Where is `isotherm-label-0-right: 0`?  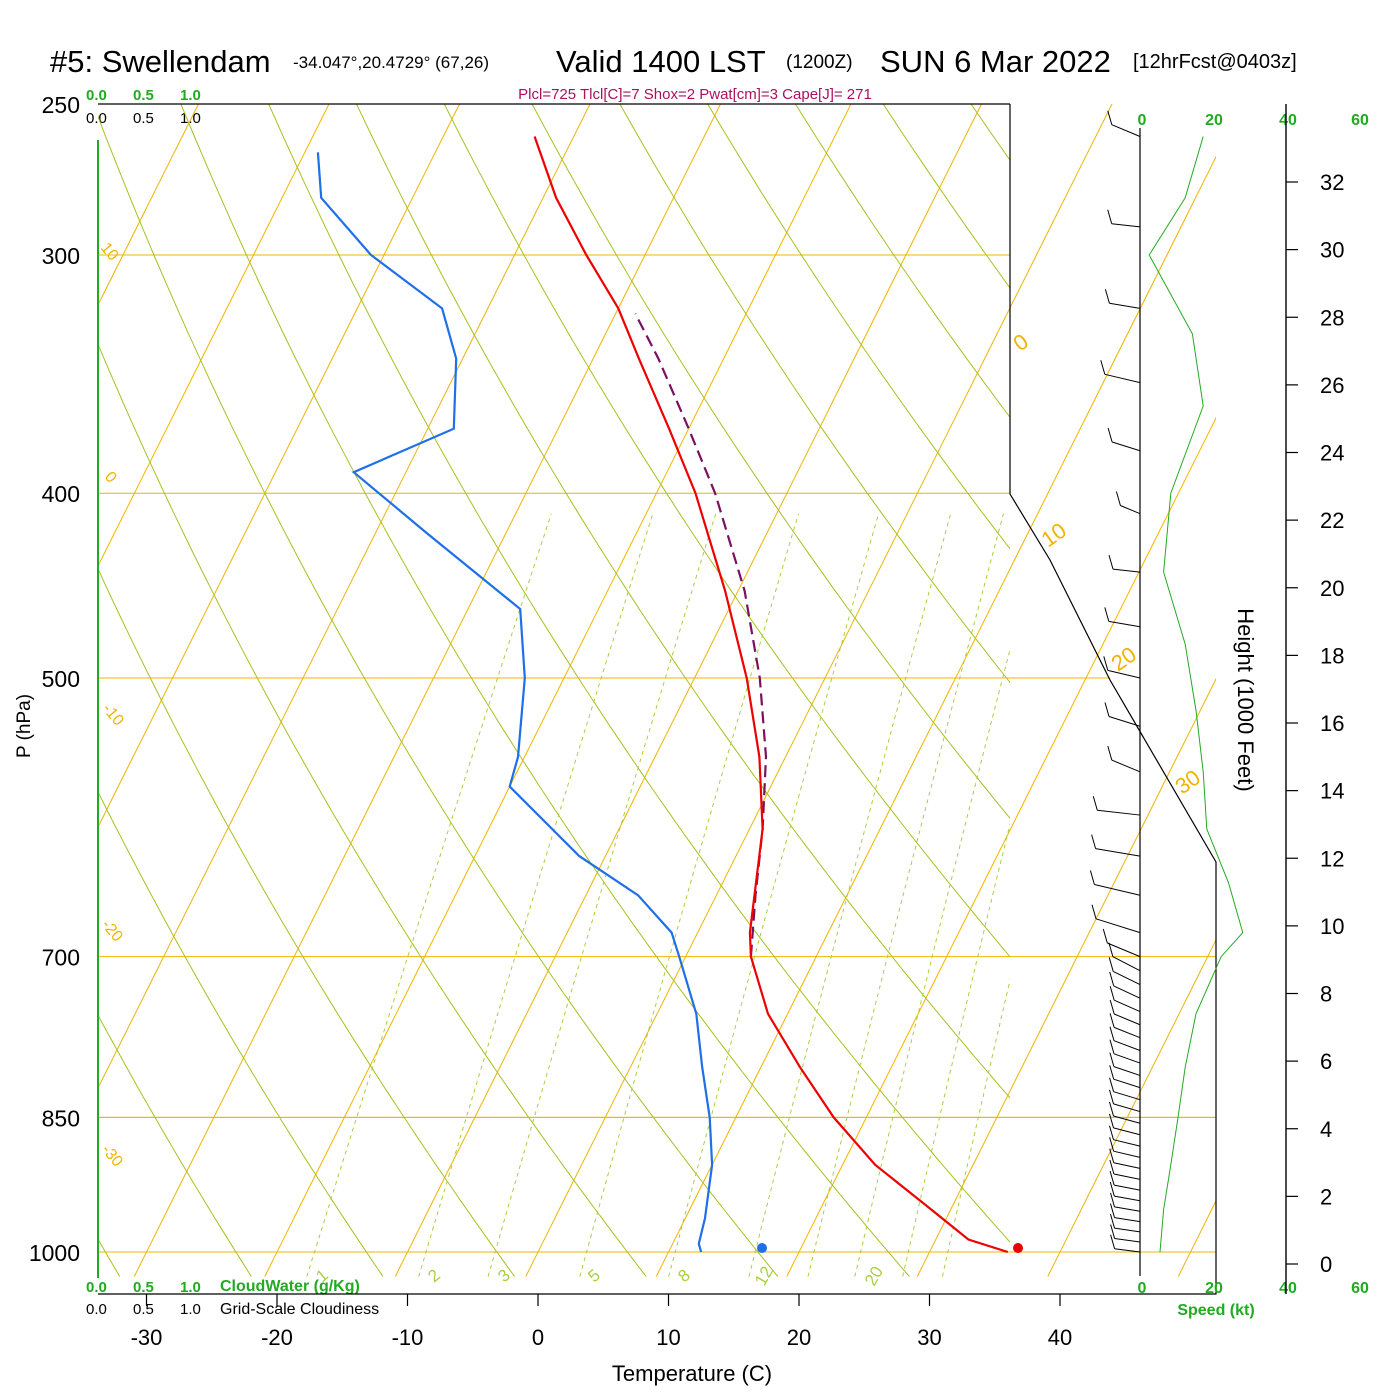 isotherm-label-0-right: 0 is located at coordinates (1021, 343).